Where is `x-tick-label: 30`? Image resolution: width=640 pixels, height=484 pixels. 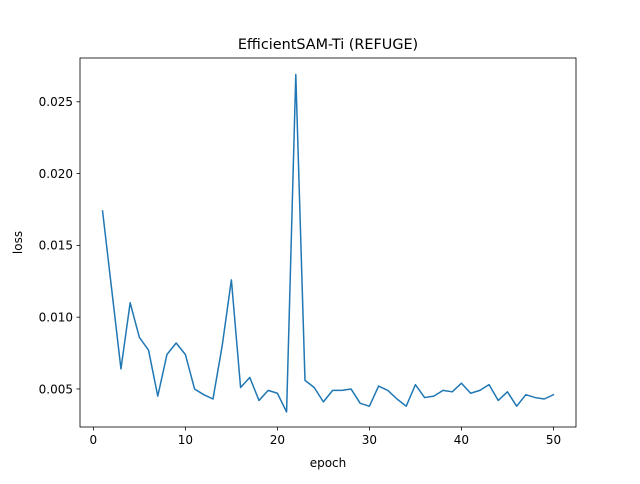 x-tick-label: 30 is located at coordinates (369, 440).